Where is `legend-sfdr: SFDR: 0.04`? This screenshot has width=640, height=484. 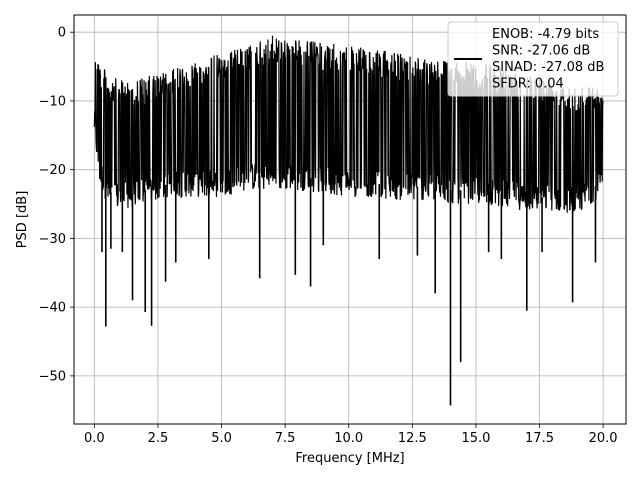
legend-sfdr: SFDR: 0.04 is located at coordinates (528, 84).